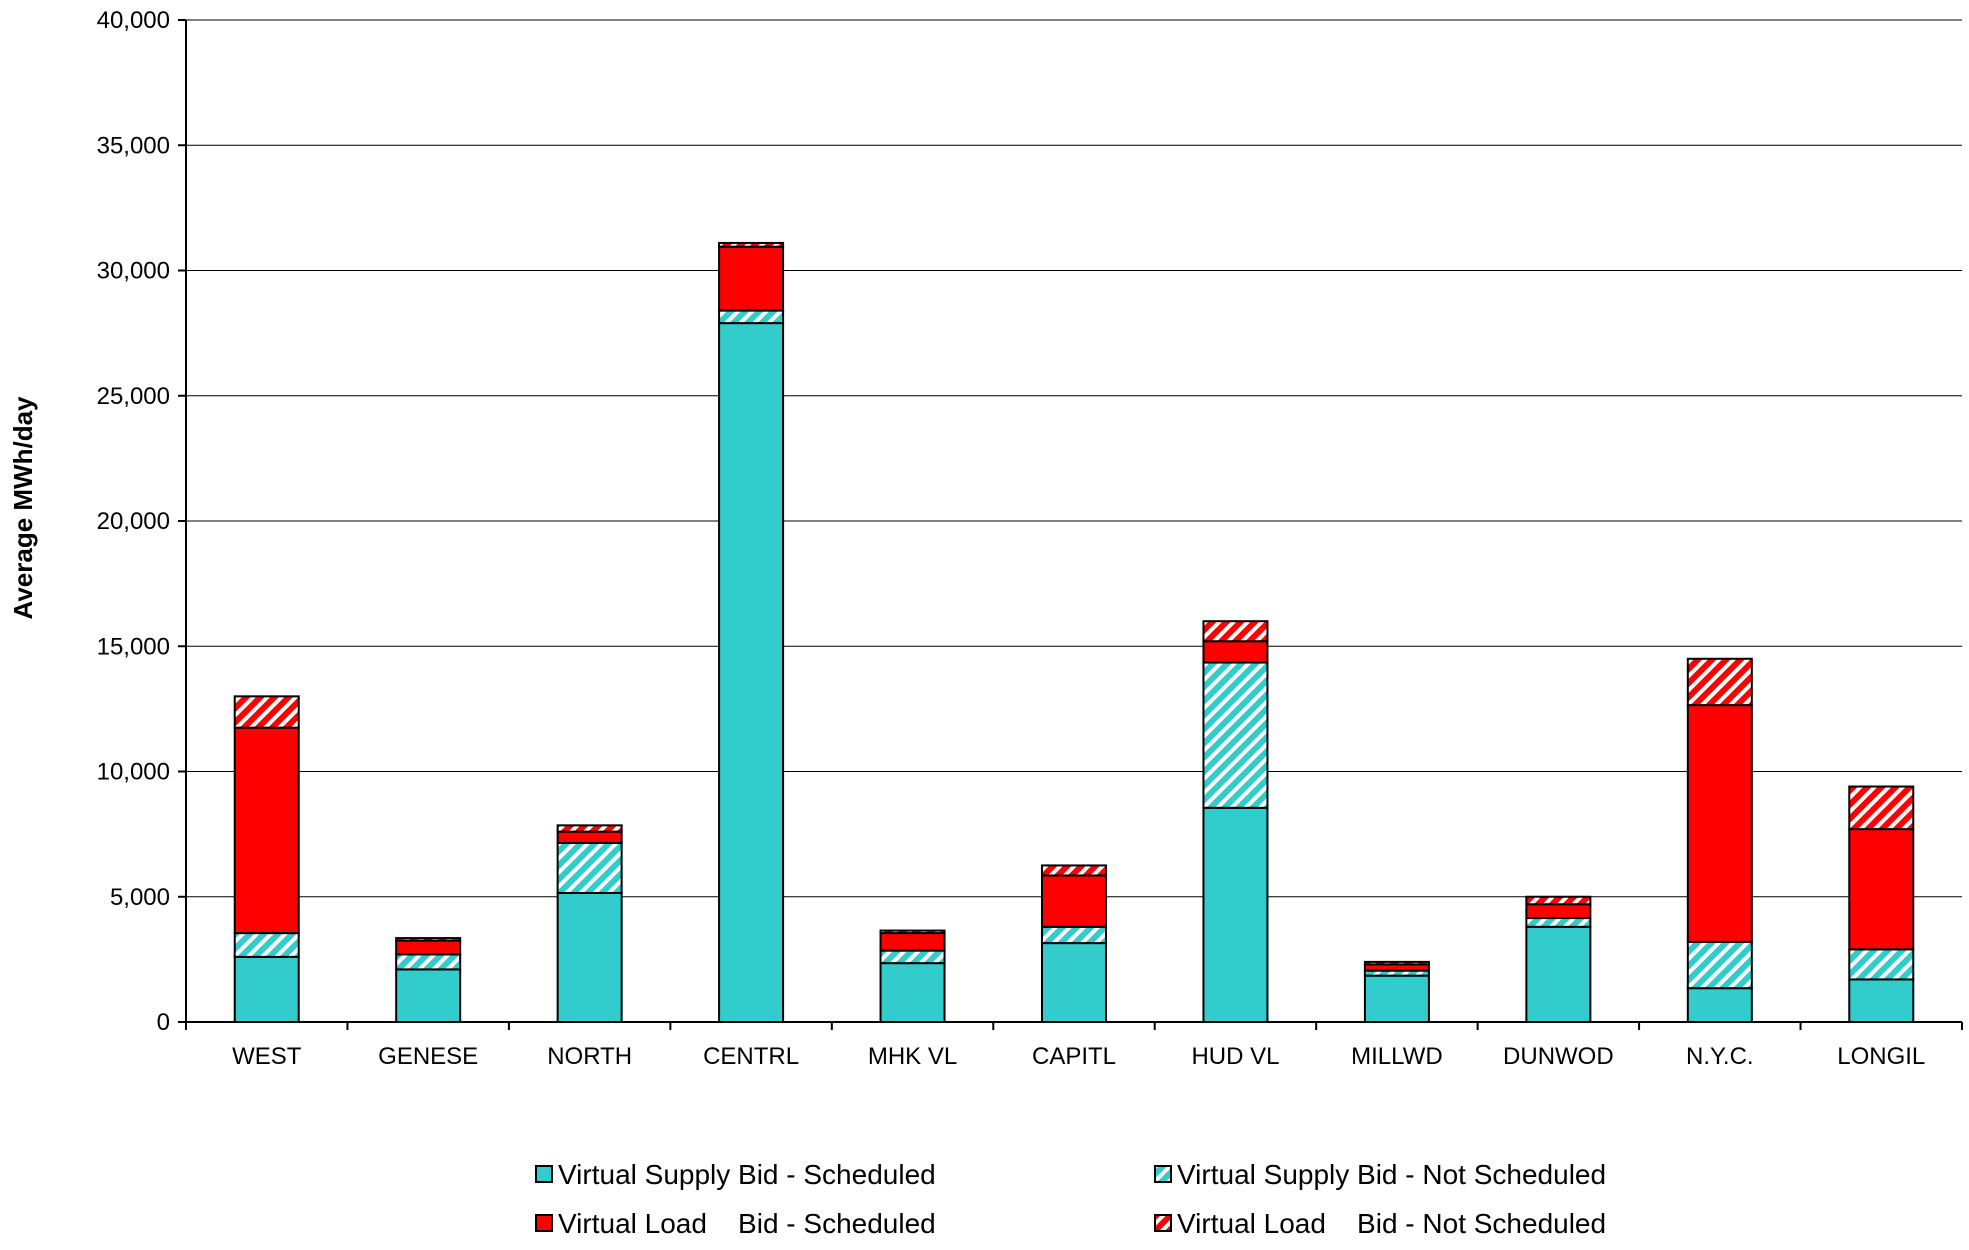  I want to click on legend-item: Virtual Supply Bid - Not Scheduled, so click(1380, 1174).